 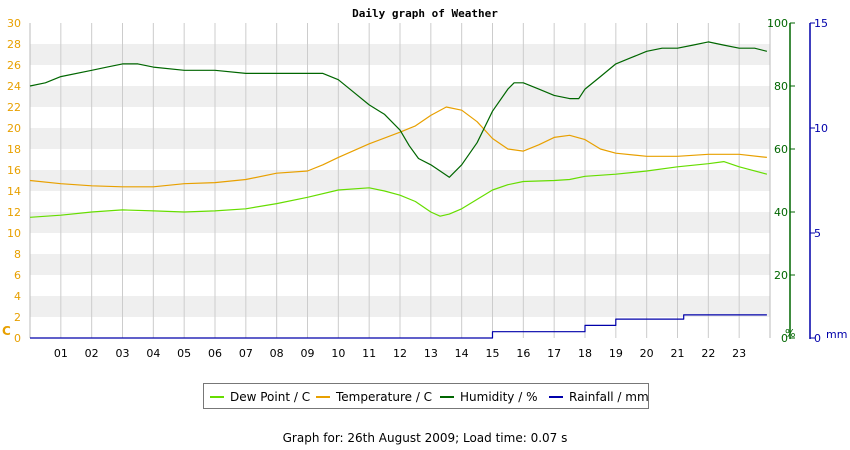 I want to click on x-tick-label: 16, so click(x=523, y=353).